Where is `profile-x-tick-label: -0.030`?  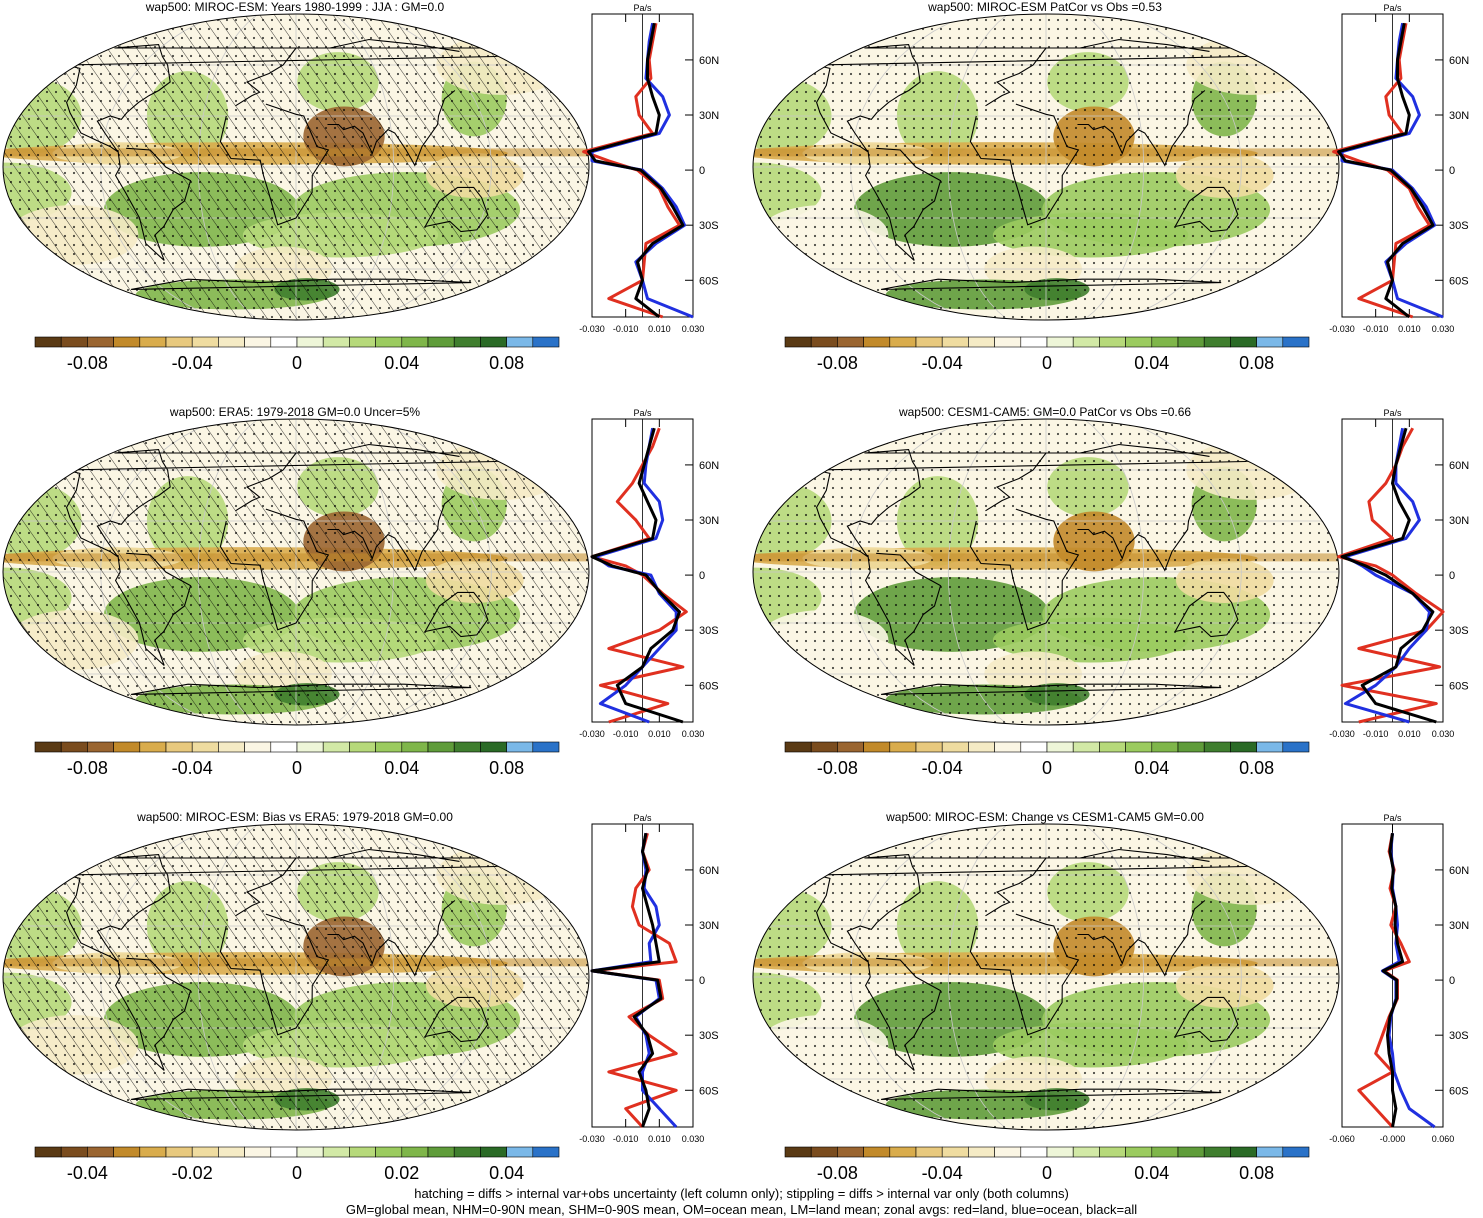
profile-x-tick-label: -0.030 is located at coordinates (1342, 329).